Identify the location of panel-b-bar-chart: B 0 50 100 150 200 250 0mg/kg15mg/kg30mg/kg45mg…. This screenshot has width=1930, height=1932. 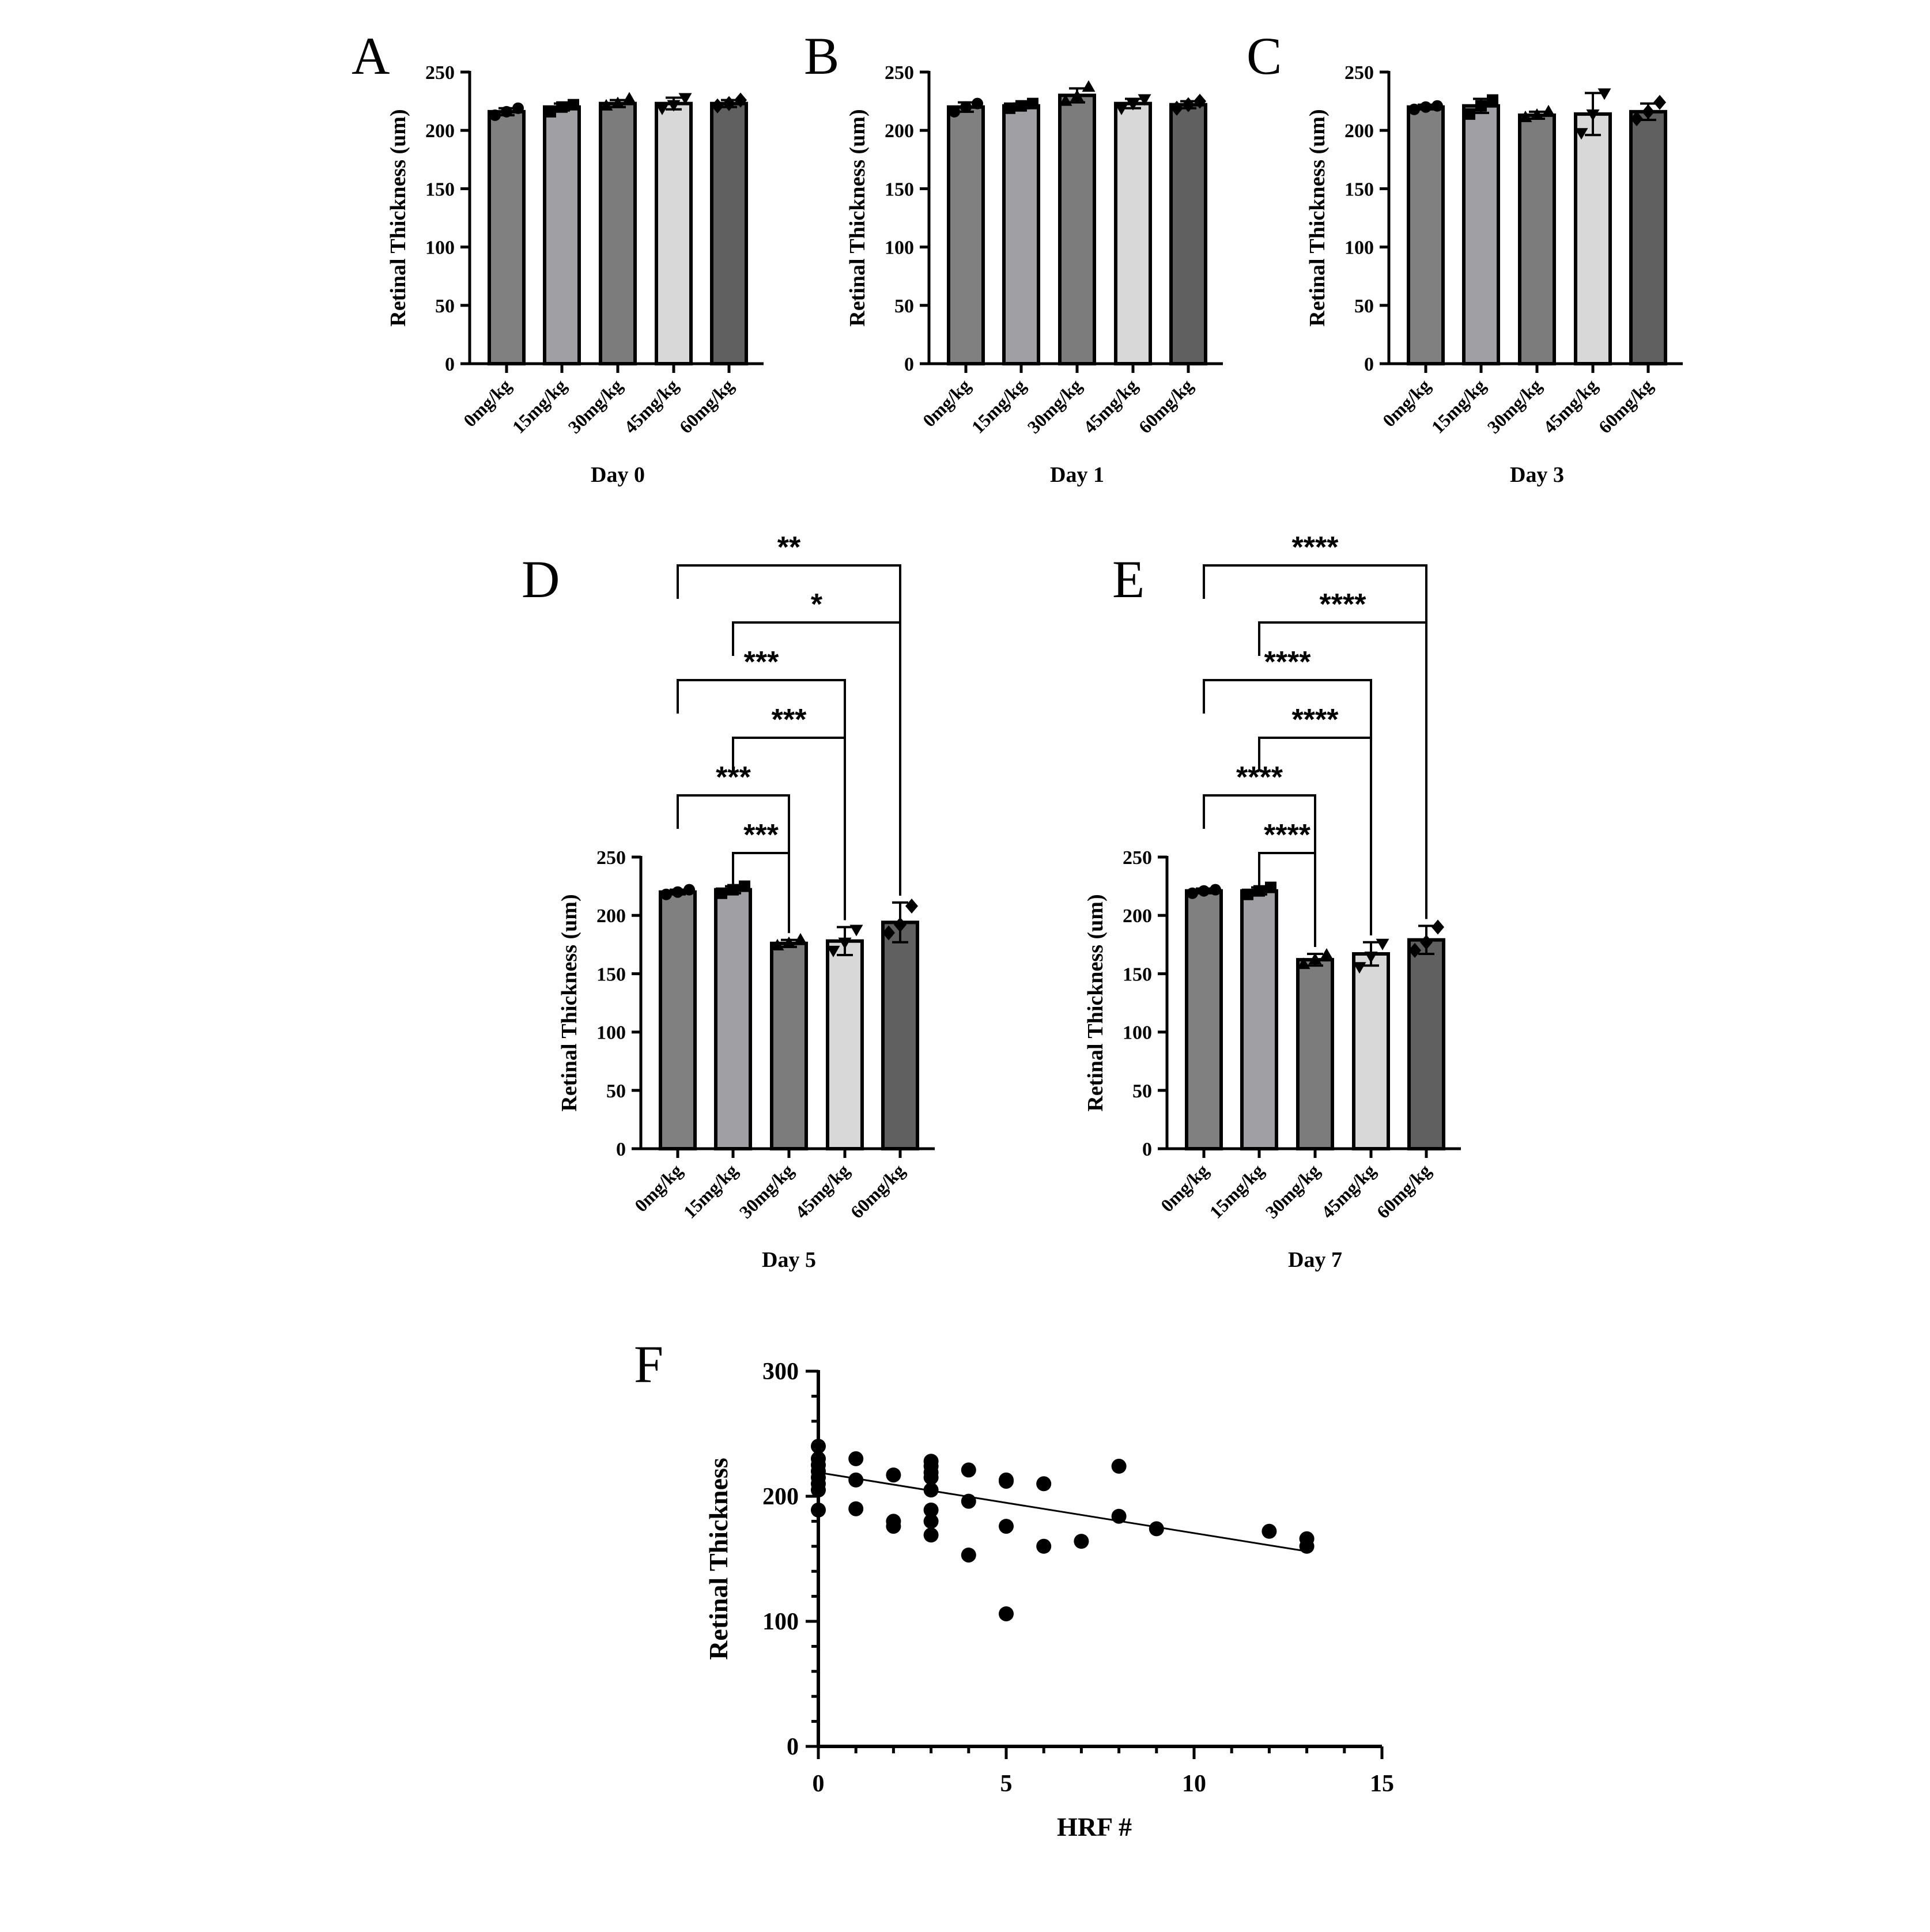
(1013, 257).